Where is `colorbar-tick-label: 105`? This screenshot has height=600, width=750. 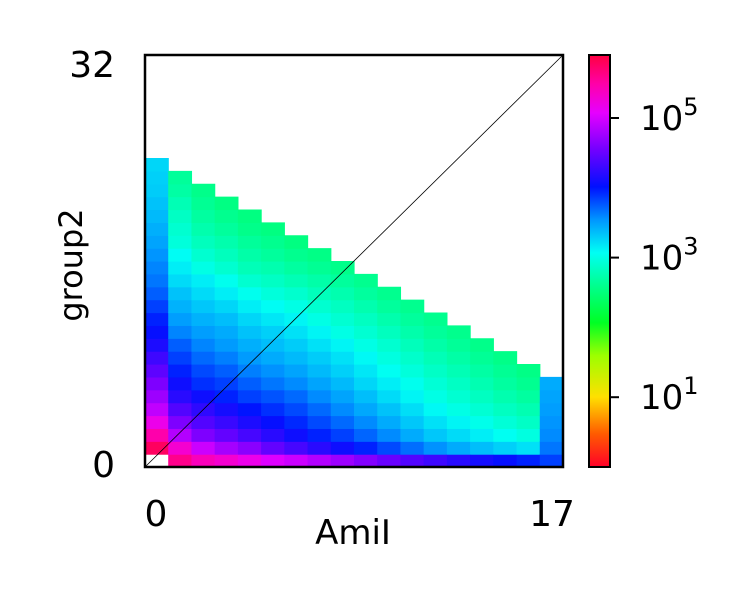 colorbar-tick-label: 105 is located at coordinates (669, 116).